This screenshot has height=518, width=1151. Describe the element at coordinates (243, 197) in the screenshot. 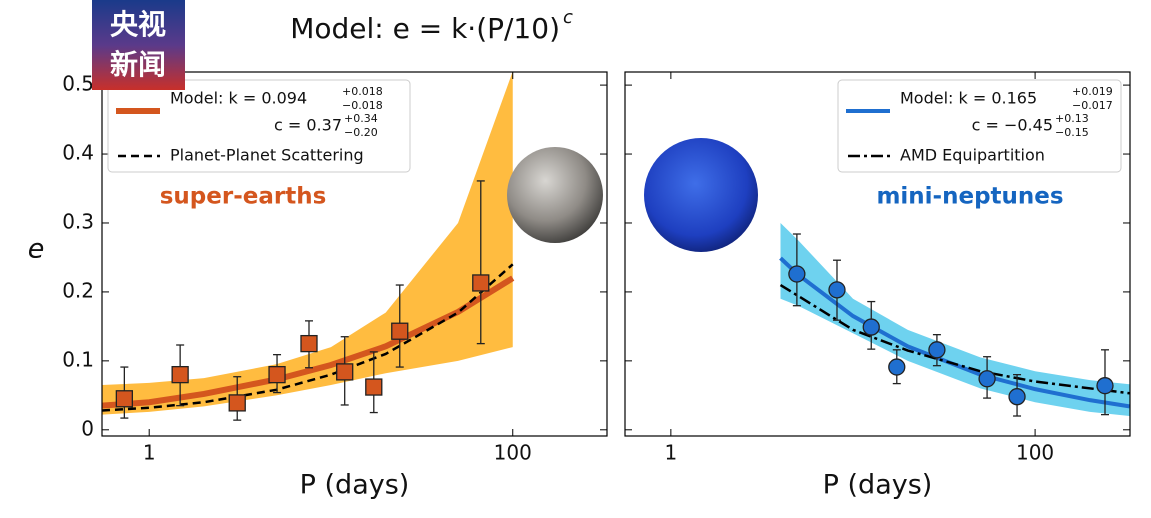

I see `annotation: super-earths` at that location.